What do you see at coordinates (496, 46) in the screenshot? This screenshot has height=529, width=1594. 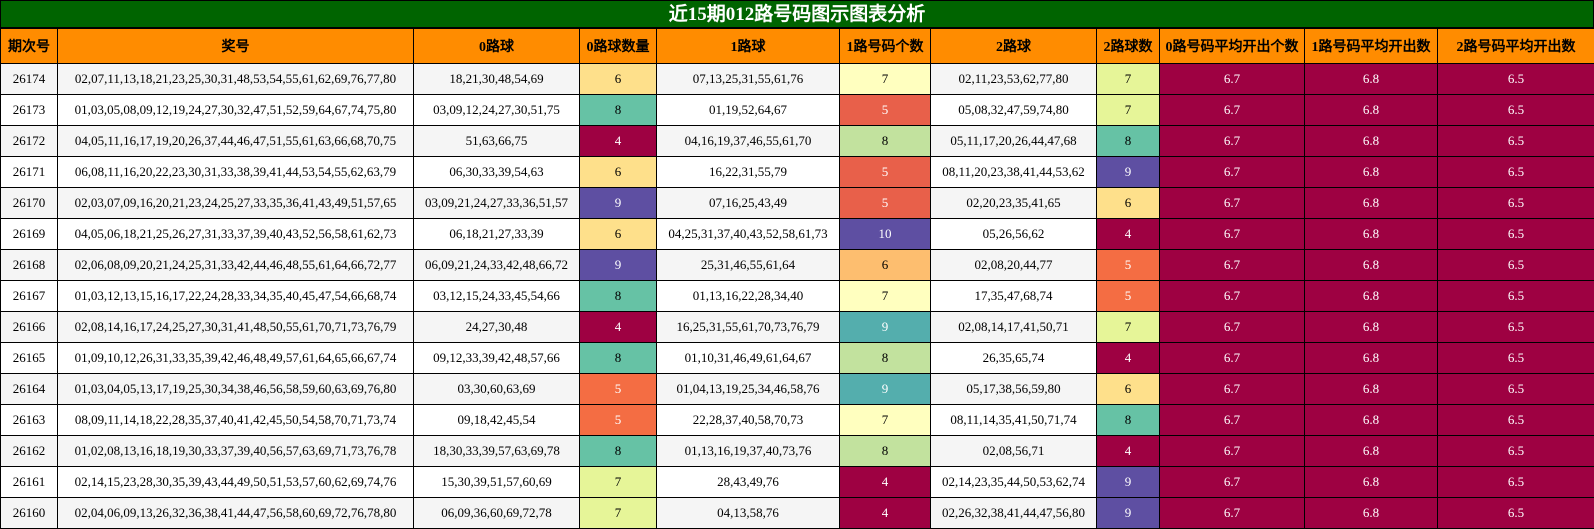 I see `column-header: 0路球` at bounding box center [496, 46].